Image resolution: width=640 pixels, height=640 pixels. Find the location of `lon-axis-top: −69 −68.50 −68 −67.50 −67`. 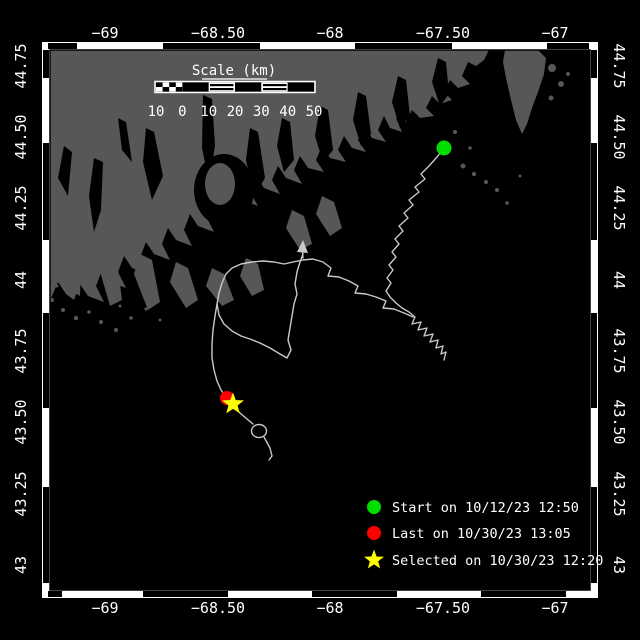

lon-axis-top: −69 −68.50 −68 −67.50 −67 is located at coordinates (329, 33).